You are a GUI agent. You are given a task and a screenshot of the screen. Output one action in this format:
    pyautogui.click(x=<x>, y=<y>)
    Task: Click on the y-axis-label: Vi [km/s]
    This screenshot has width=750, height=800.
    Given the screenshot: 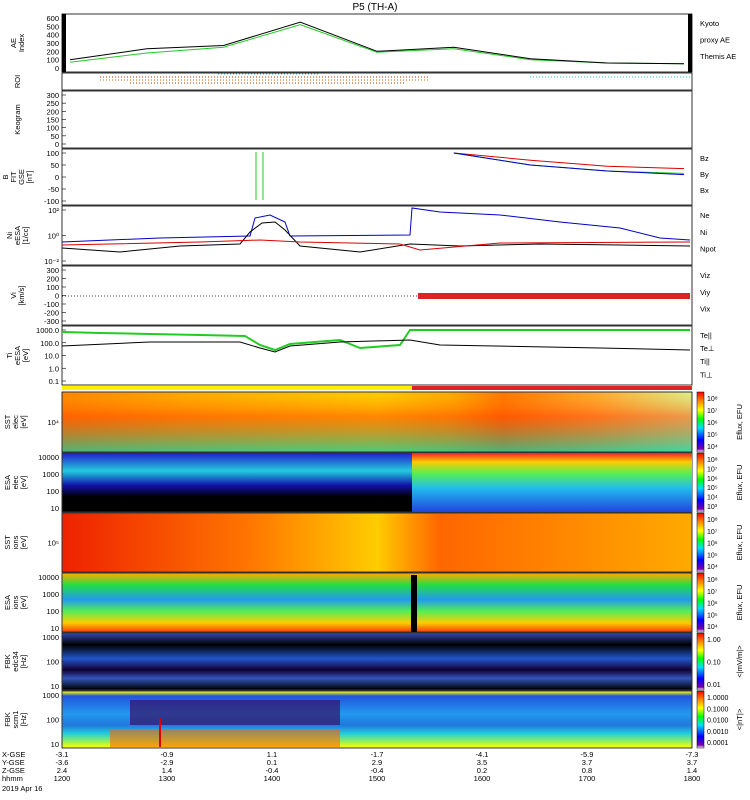 What is the action you would take?
    pyautogui.click(x=17, y=296)
    